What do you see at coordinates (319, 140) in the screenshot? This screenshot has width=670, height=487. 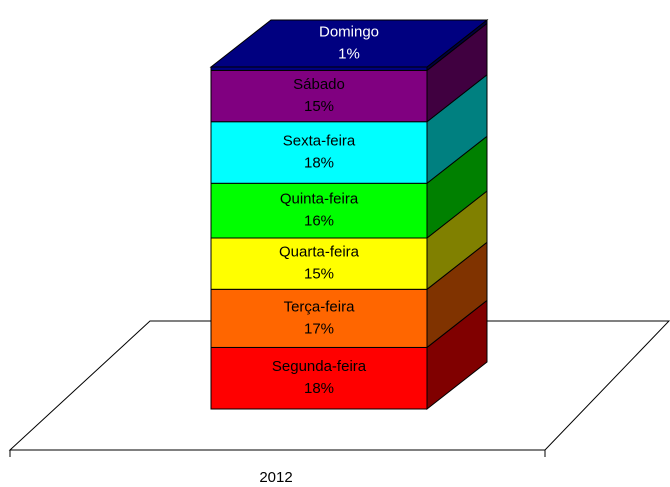 I see `segment-name: Sexta-feira` at bounding box center [319, 140].